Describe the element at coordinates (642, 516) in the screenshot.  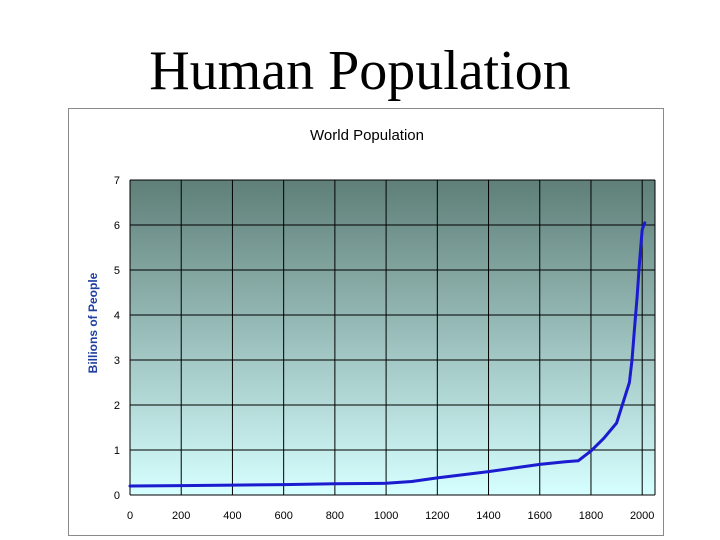
I see `x-tick-label: 2000` at that location.